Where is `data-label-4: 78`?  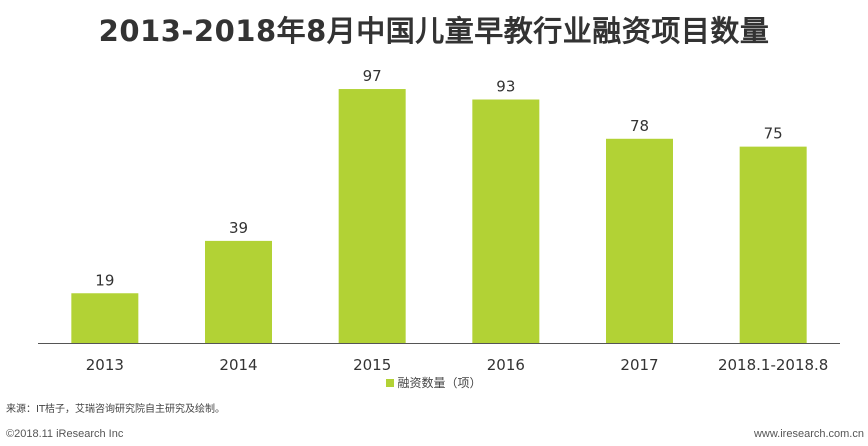
data-label-4: 78 is located at coordinates (639, 126).